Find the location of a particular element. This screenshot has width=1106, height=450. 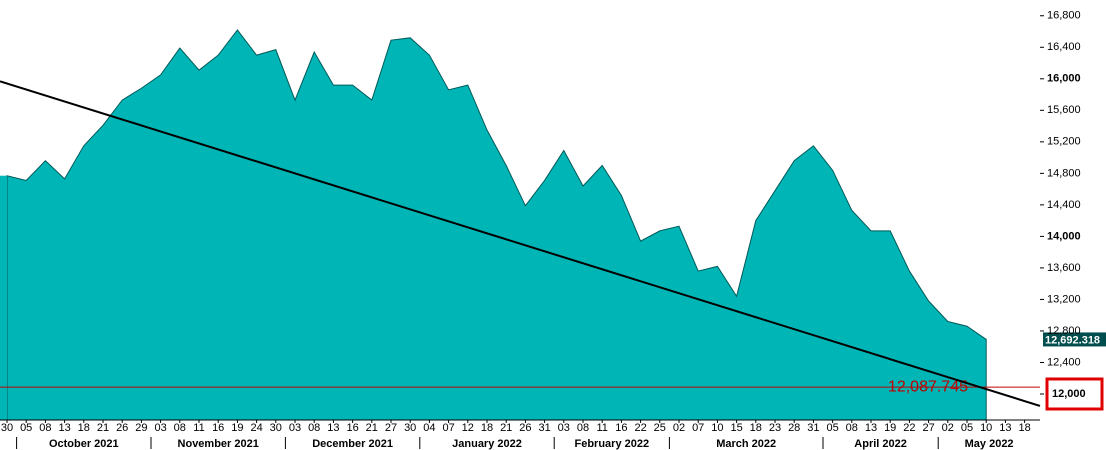

level-label: 12,087.745 is located at coordinates (928, 386).